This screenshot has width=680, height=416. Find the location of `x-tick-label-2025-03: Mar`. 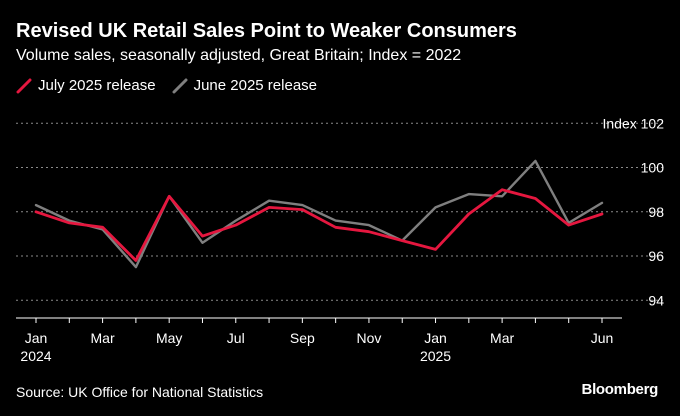

x-tick-label-2025-03: Mar is located at coordinates (502, 338).